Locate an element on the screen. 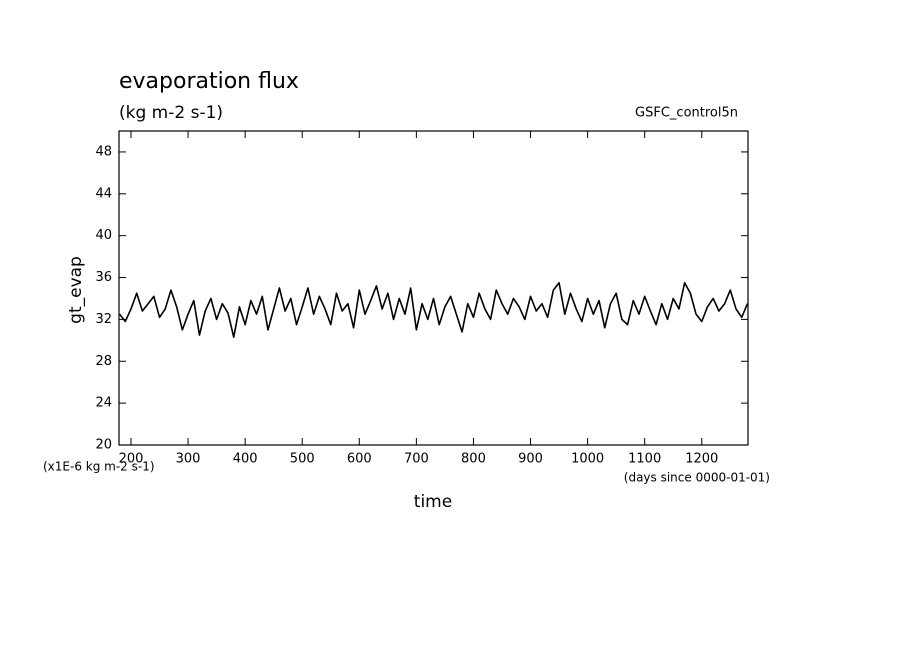 This screenshot has height=654, width=904. x-tick-label: 700 is located at coordinates (416, 459).